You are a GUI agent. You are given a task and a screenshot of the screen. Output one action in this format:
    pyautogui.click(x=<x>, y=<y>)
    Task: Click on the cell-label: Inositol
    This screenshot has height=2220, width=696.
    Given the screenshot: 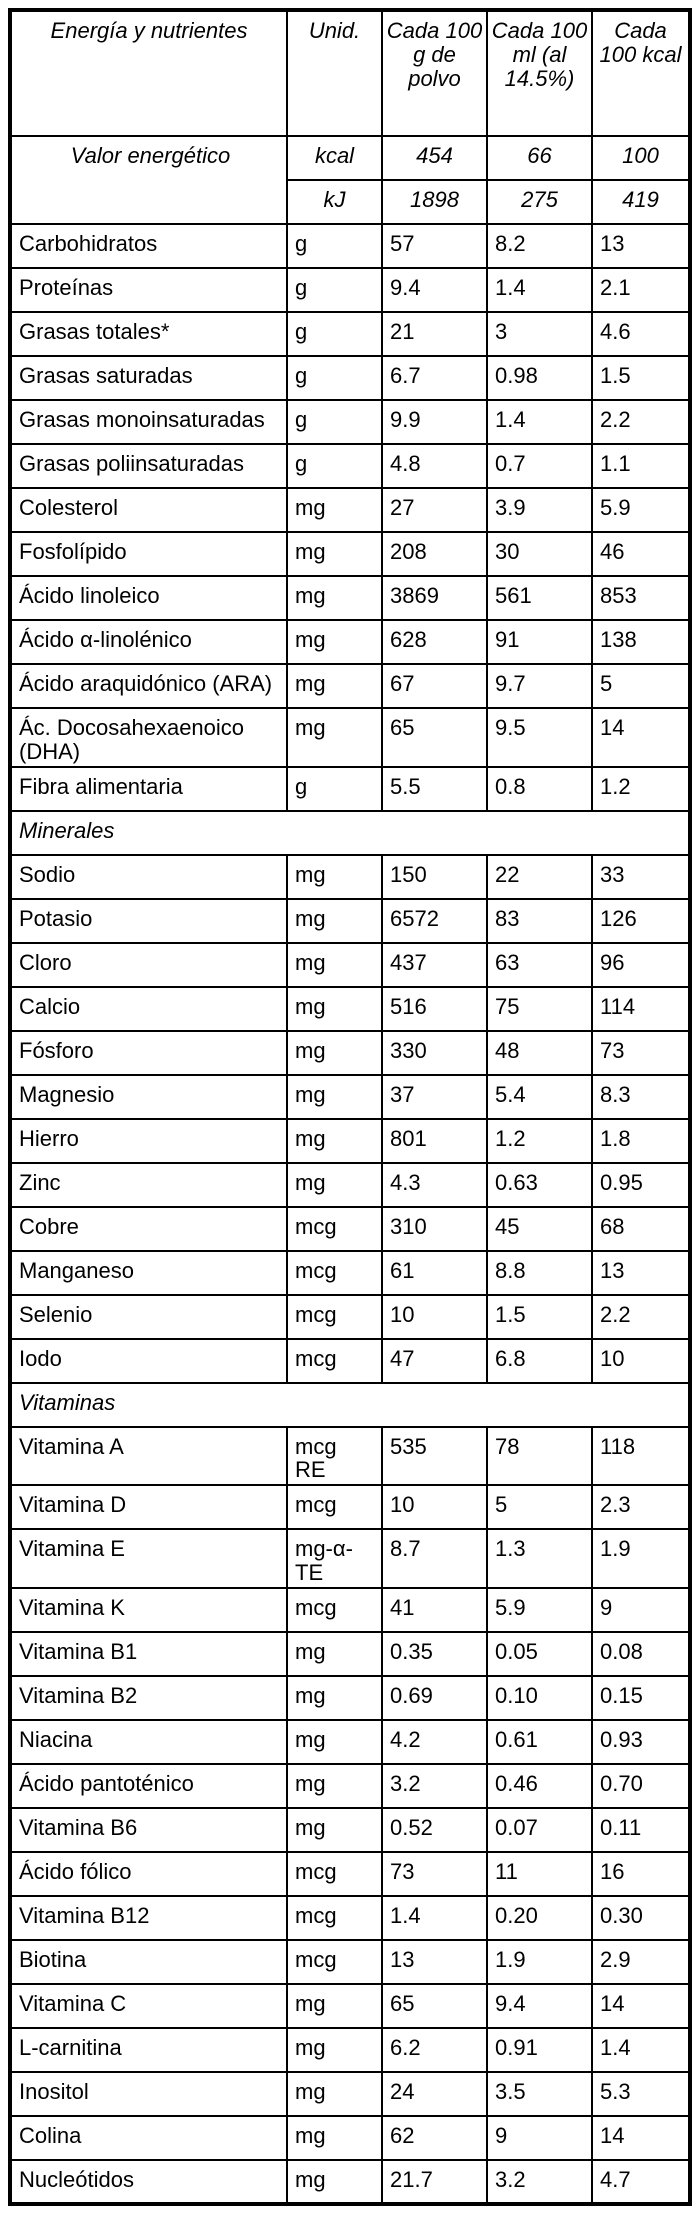 What is the action you would take?
    pyautogui.click(x=148, y=2093)
    